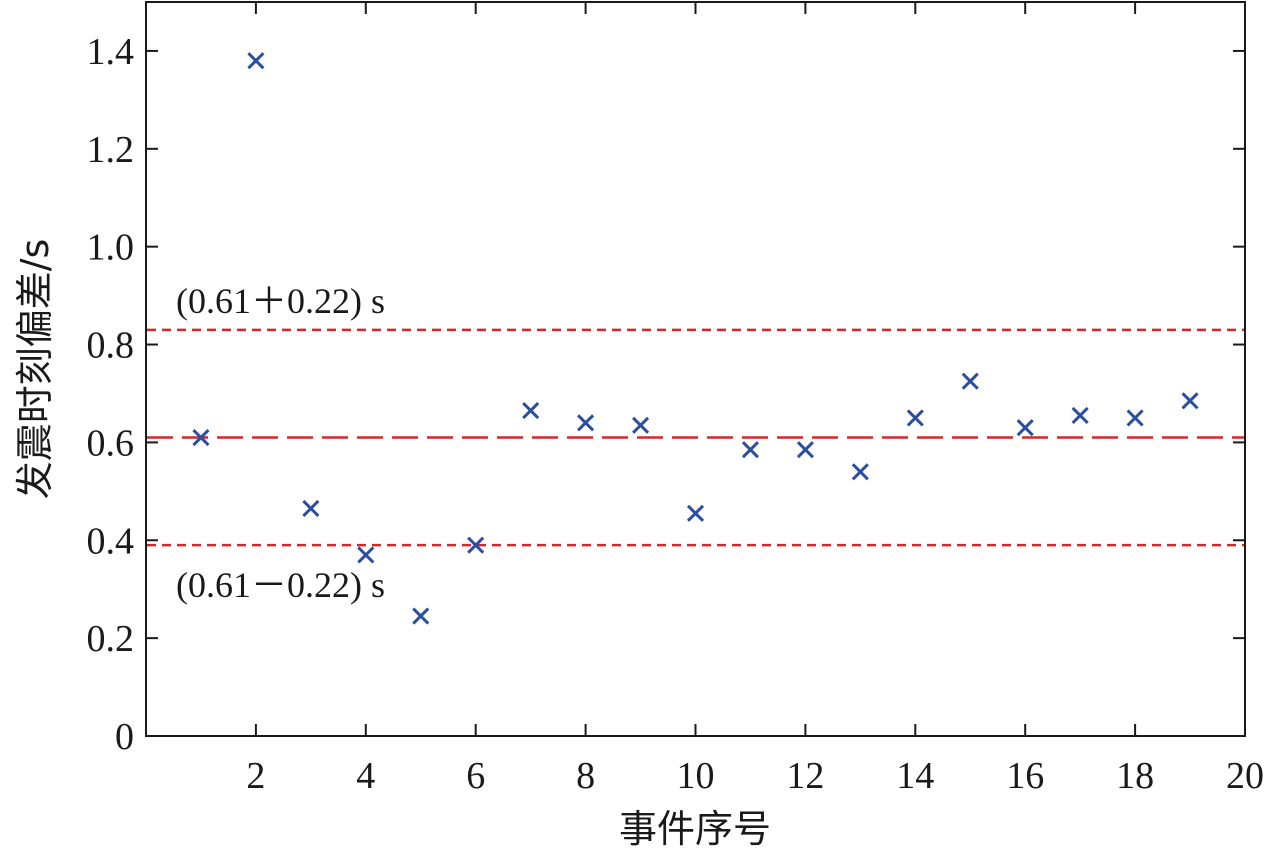  What do you see at coordinates (280, 443) in the screenshot?
I see `reference-line-labels: (0.61＋0.22) s (0.61－0.22) s` at bounding box center [280, 443].